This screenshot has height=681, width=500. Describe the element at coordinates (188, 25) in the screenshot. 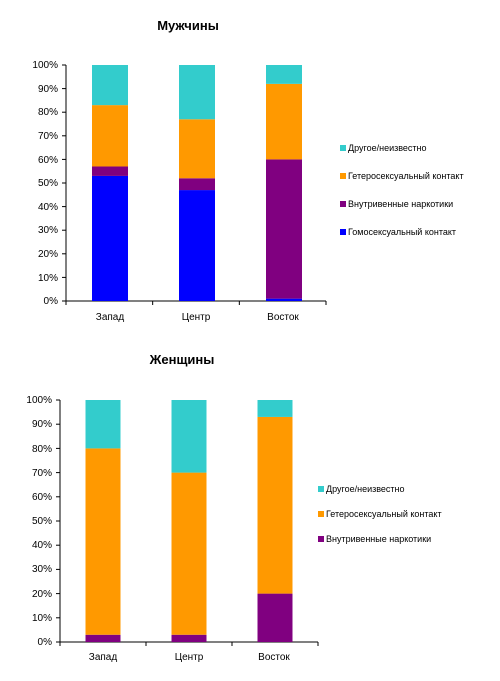

I see `chart-title: Мужчины` at that location.